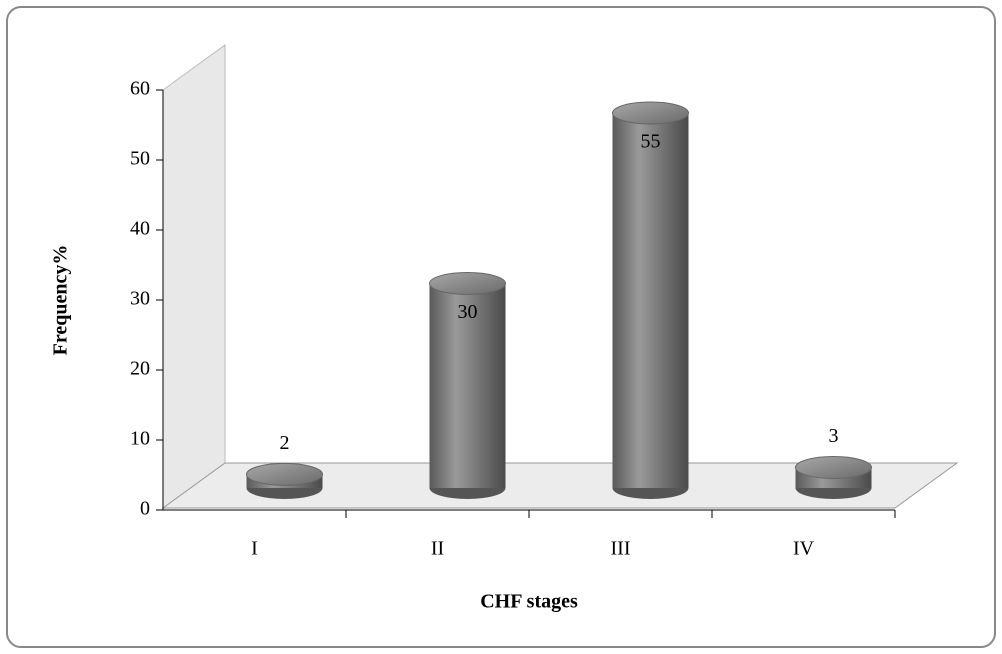  What do you see at coordinates (834, 436) in the screenshot?
I see `data-label: 3` at bounding box center [834, 436].